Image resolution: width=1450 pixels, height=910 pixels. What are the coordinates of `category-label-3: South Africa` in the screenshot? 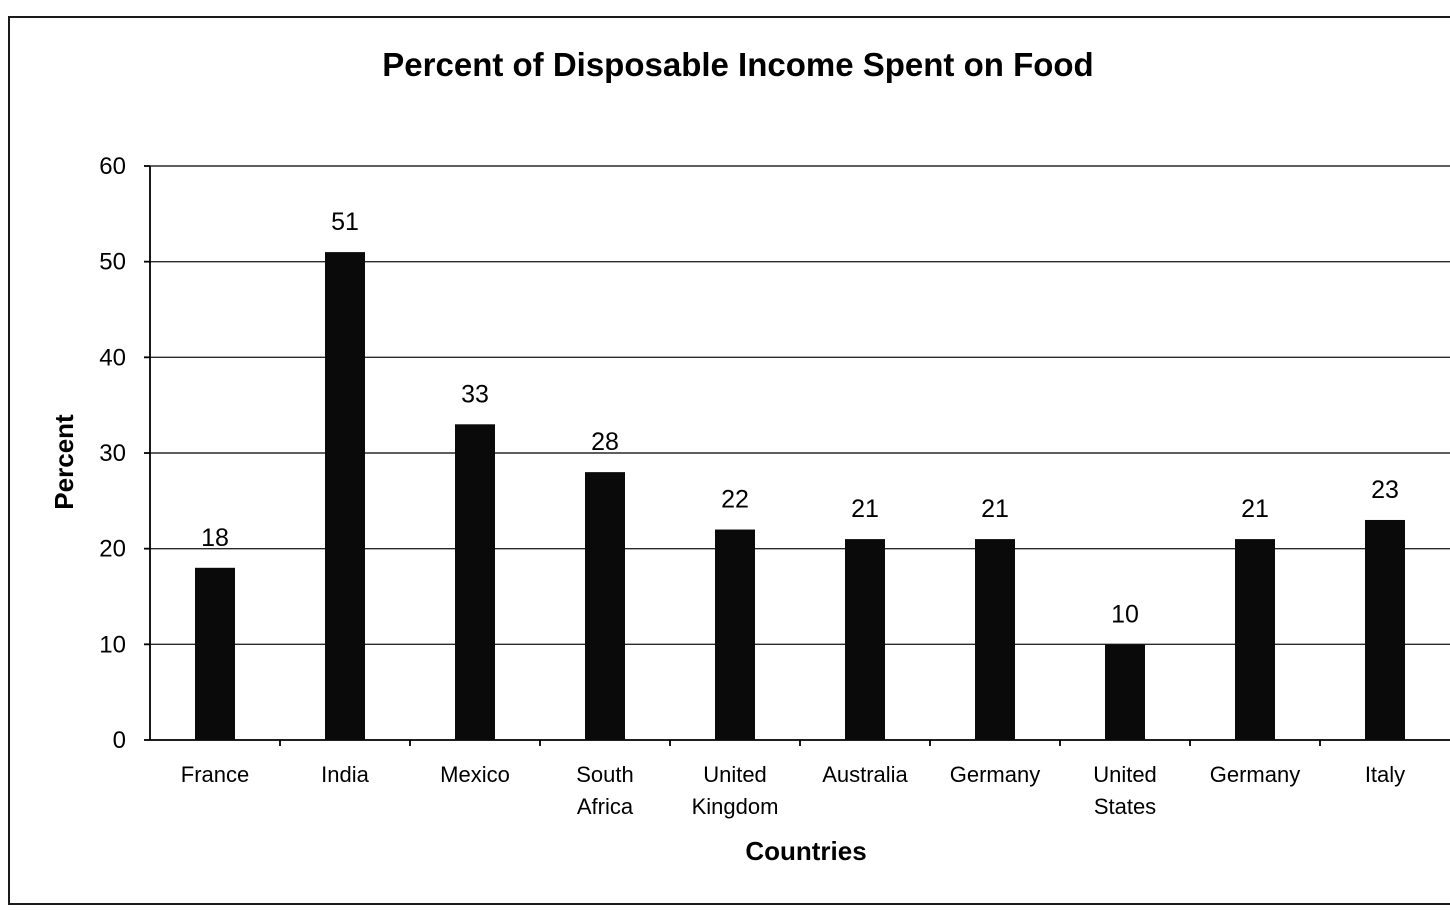 It's located at (605, 790).